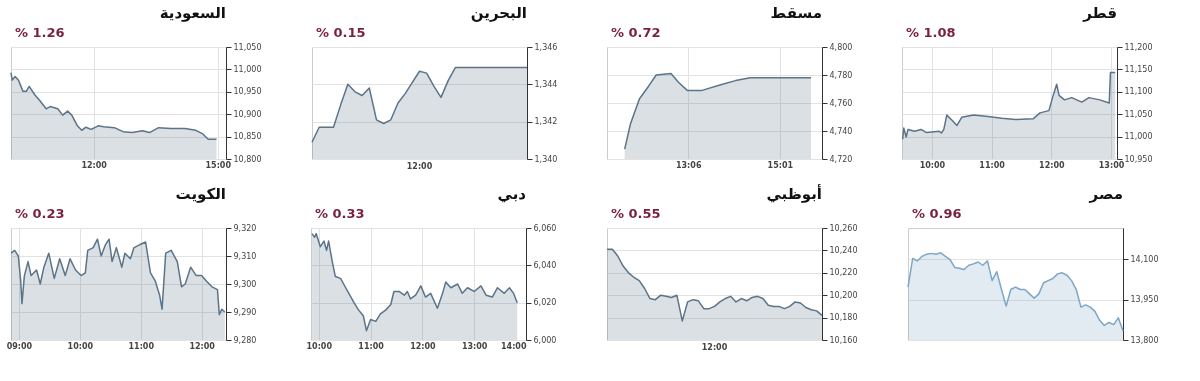 The width and height of the screenshot is (1200, 381). What do you see at coordinates (636, 213) in the screenshot?
I see `text: % 0.55` at bounding box center [636, 213].